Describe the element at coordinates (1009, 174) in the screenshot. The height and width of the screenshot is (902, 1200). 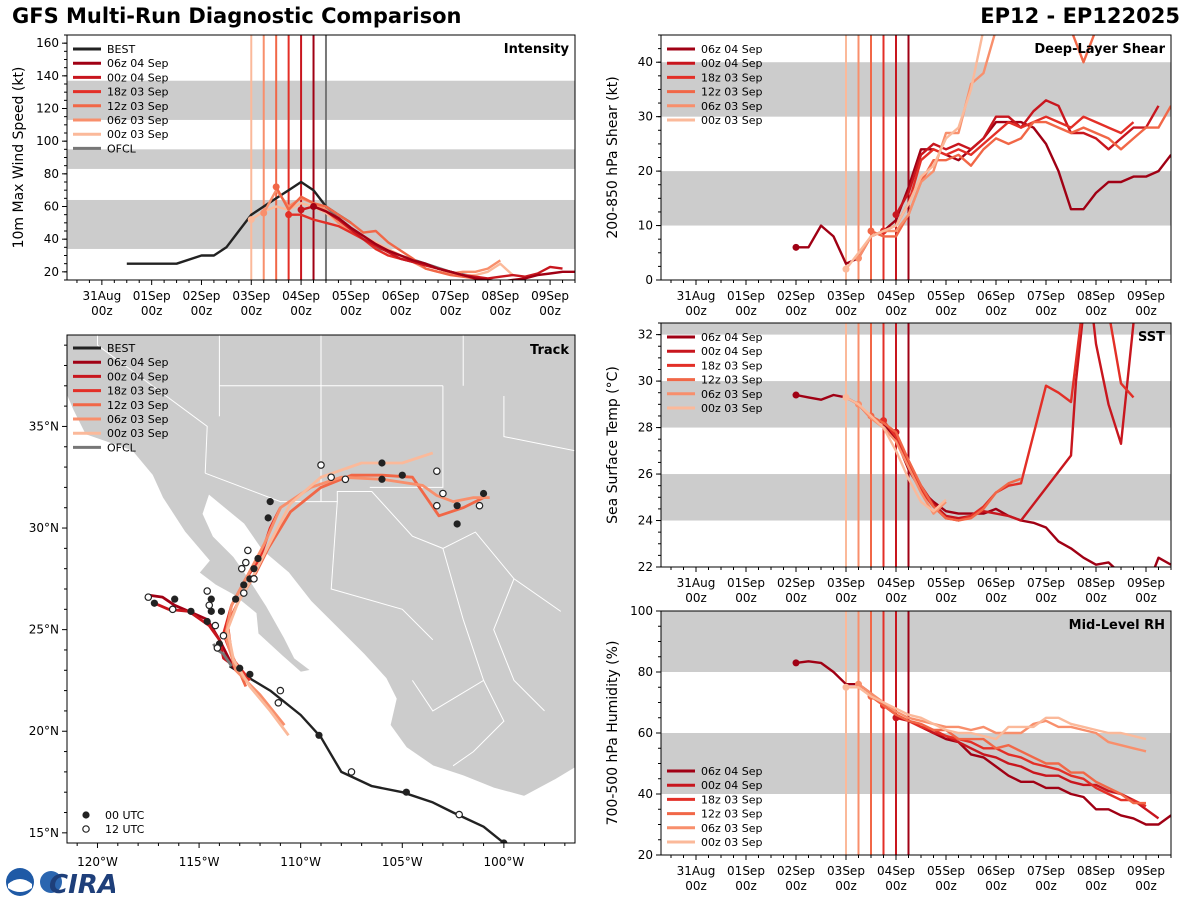
I see `shear-series-line` at that location.